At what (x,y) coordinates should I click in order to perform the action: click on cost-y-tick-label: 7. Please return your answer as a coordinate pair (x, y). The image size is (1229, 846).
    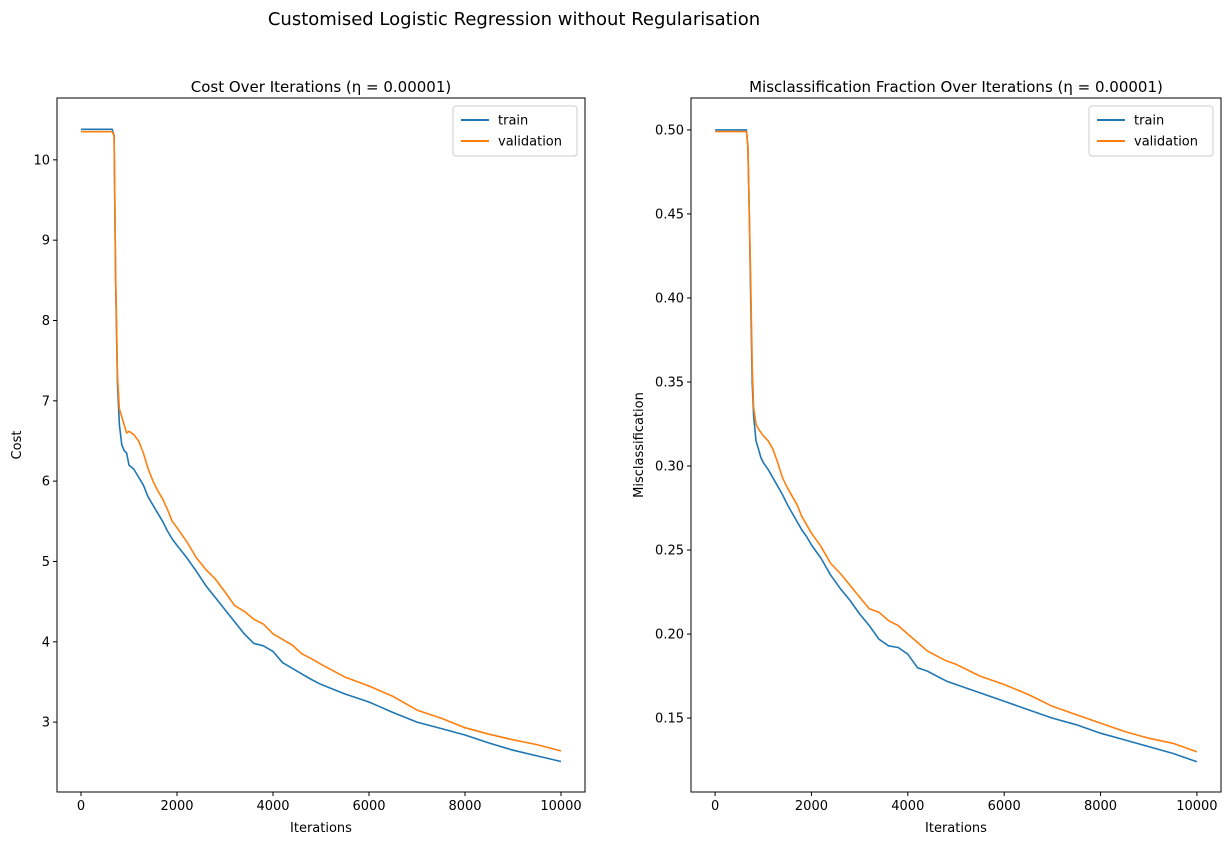
    Looking at the image, I should click on (46, 401).